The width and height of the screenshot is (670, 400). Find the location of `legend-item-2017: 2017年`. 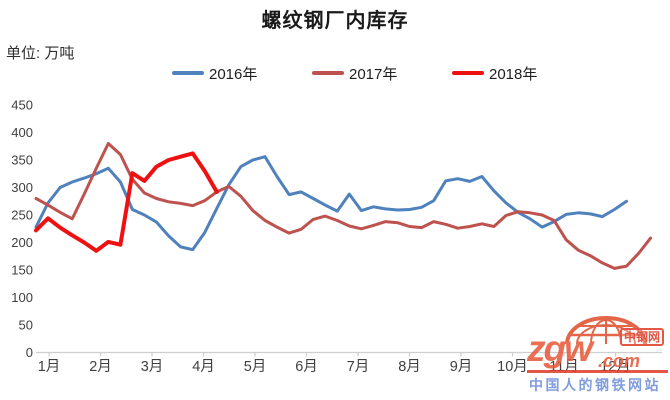

legend-item-2017: 2017年 is located at coordinates (354, 73).